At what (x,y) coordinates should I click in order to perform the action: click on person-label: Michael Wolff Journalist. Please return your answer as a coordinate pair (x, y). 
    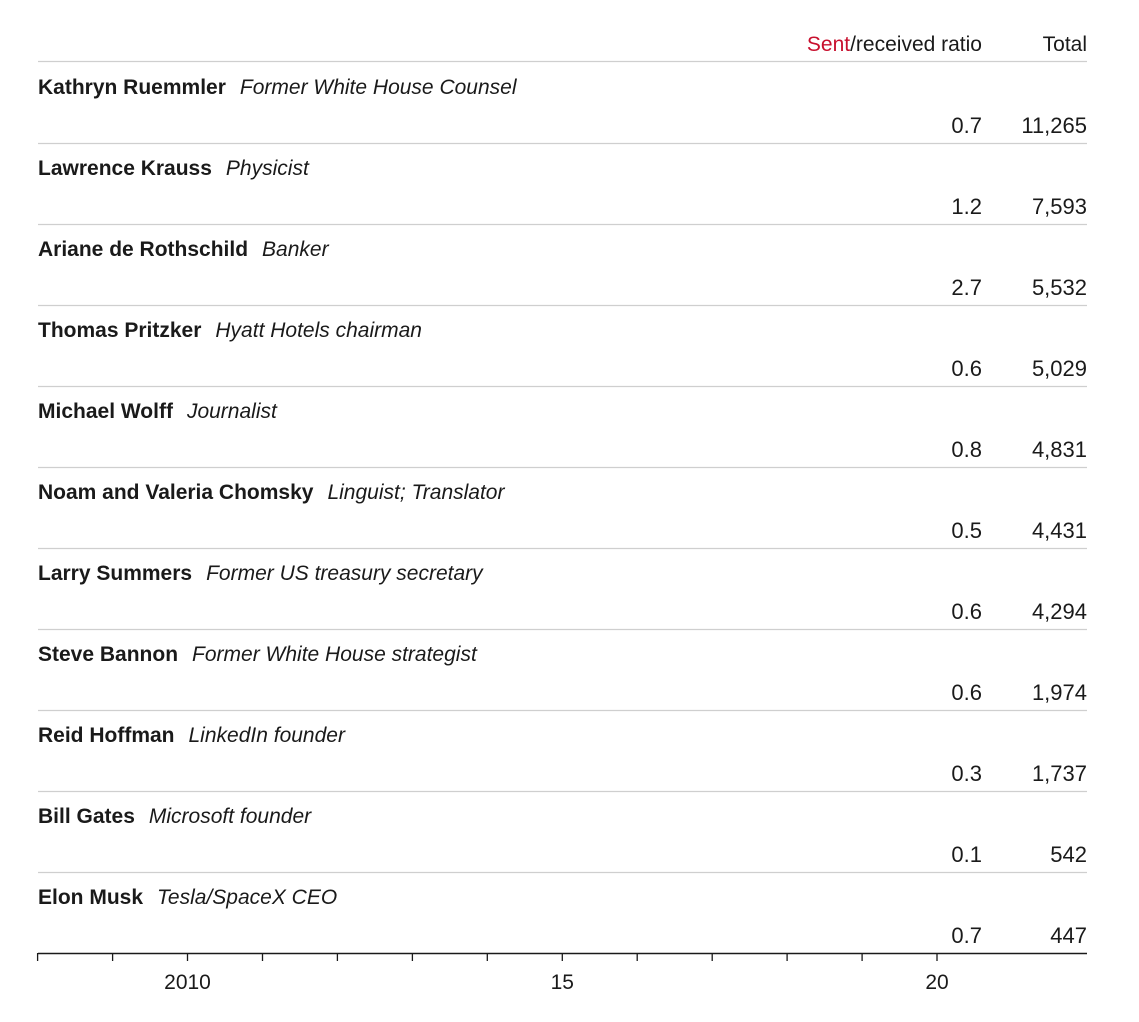
    Looking at the image, I should click on (158, 411).